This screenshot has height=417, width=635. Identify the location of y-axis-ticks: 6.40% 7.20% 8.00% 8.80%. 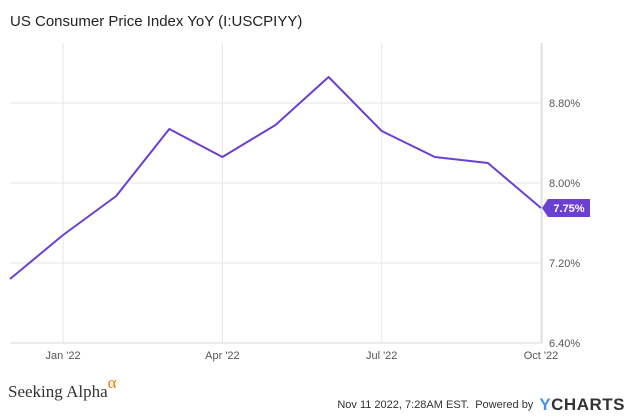
(564, 224).